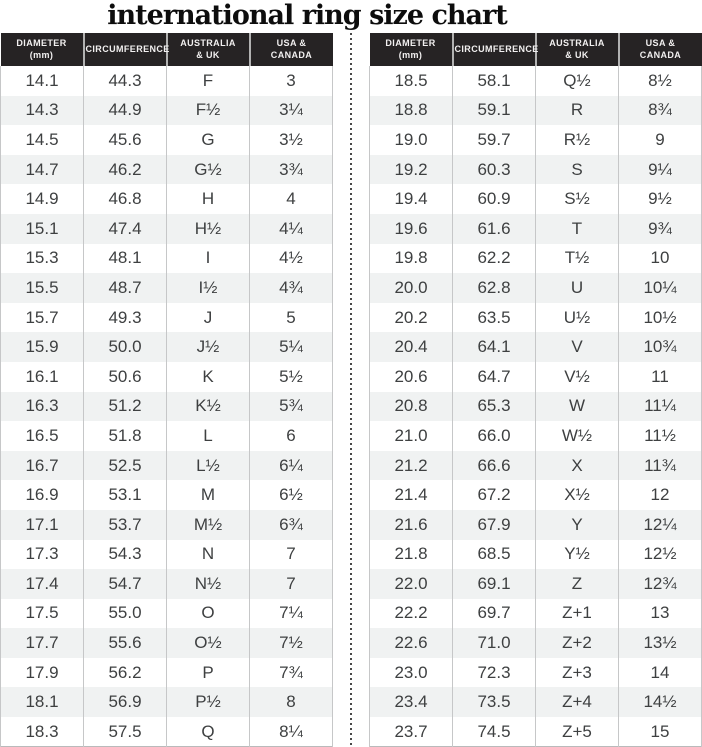 The image size is (702, 747). I want to click on cell: 12¼, so click(660, 524).